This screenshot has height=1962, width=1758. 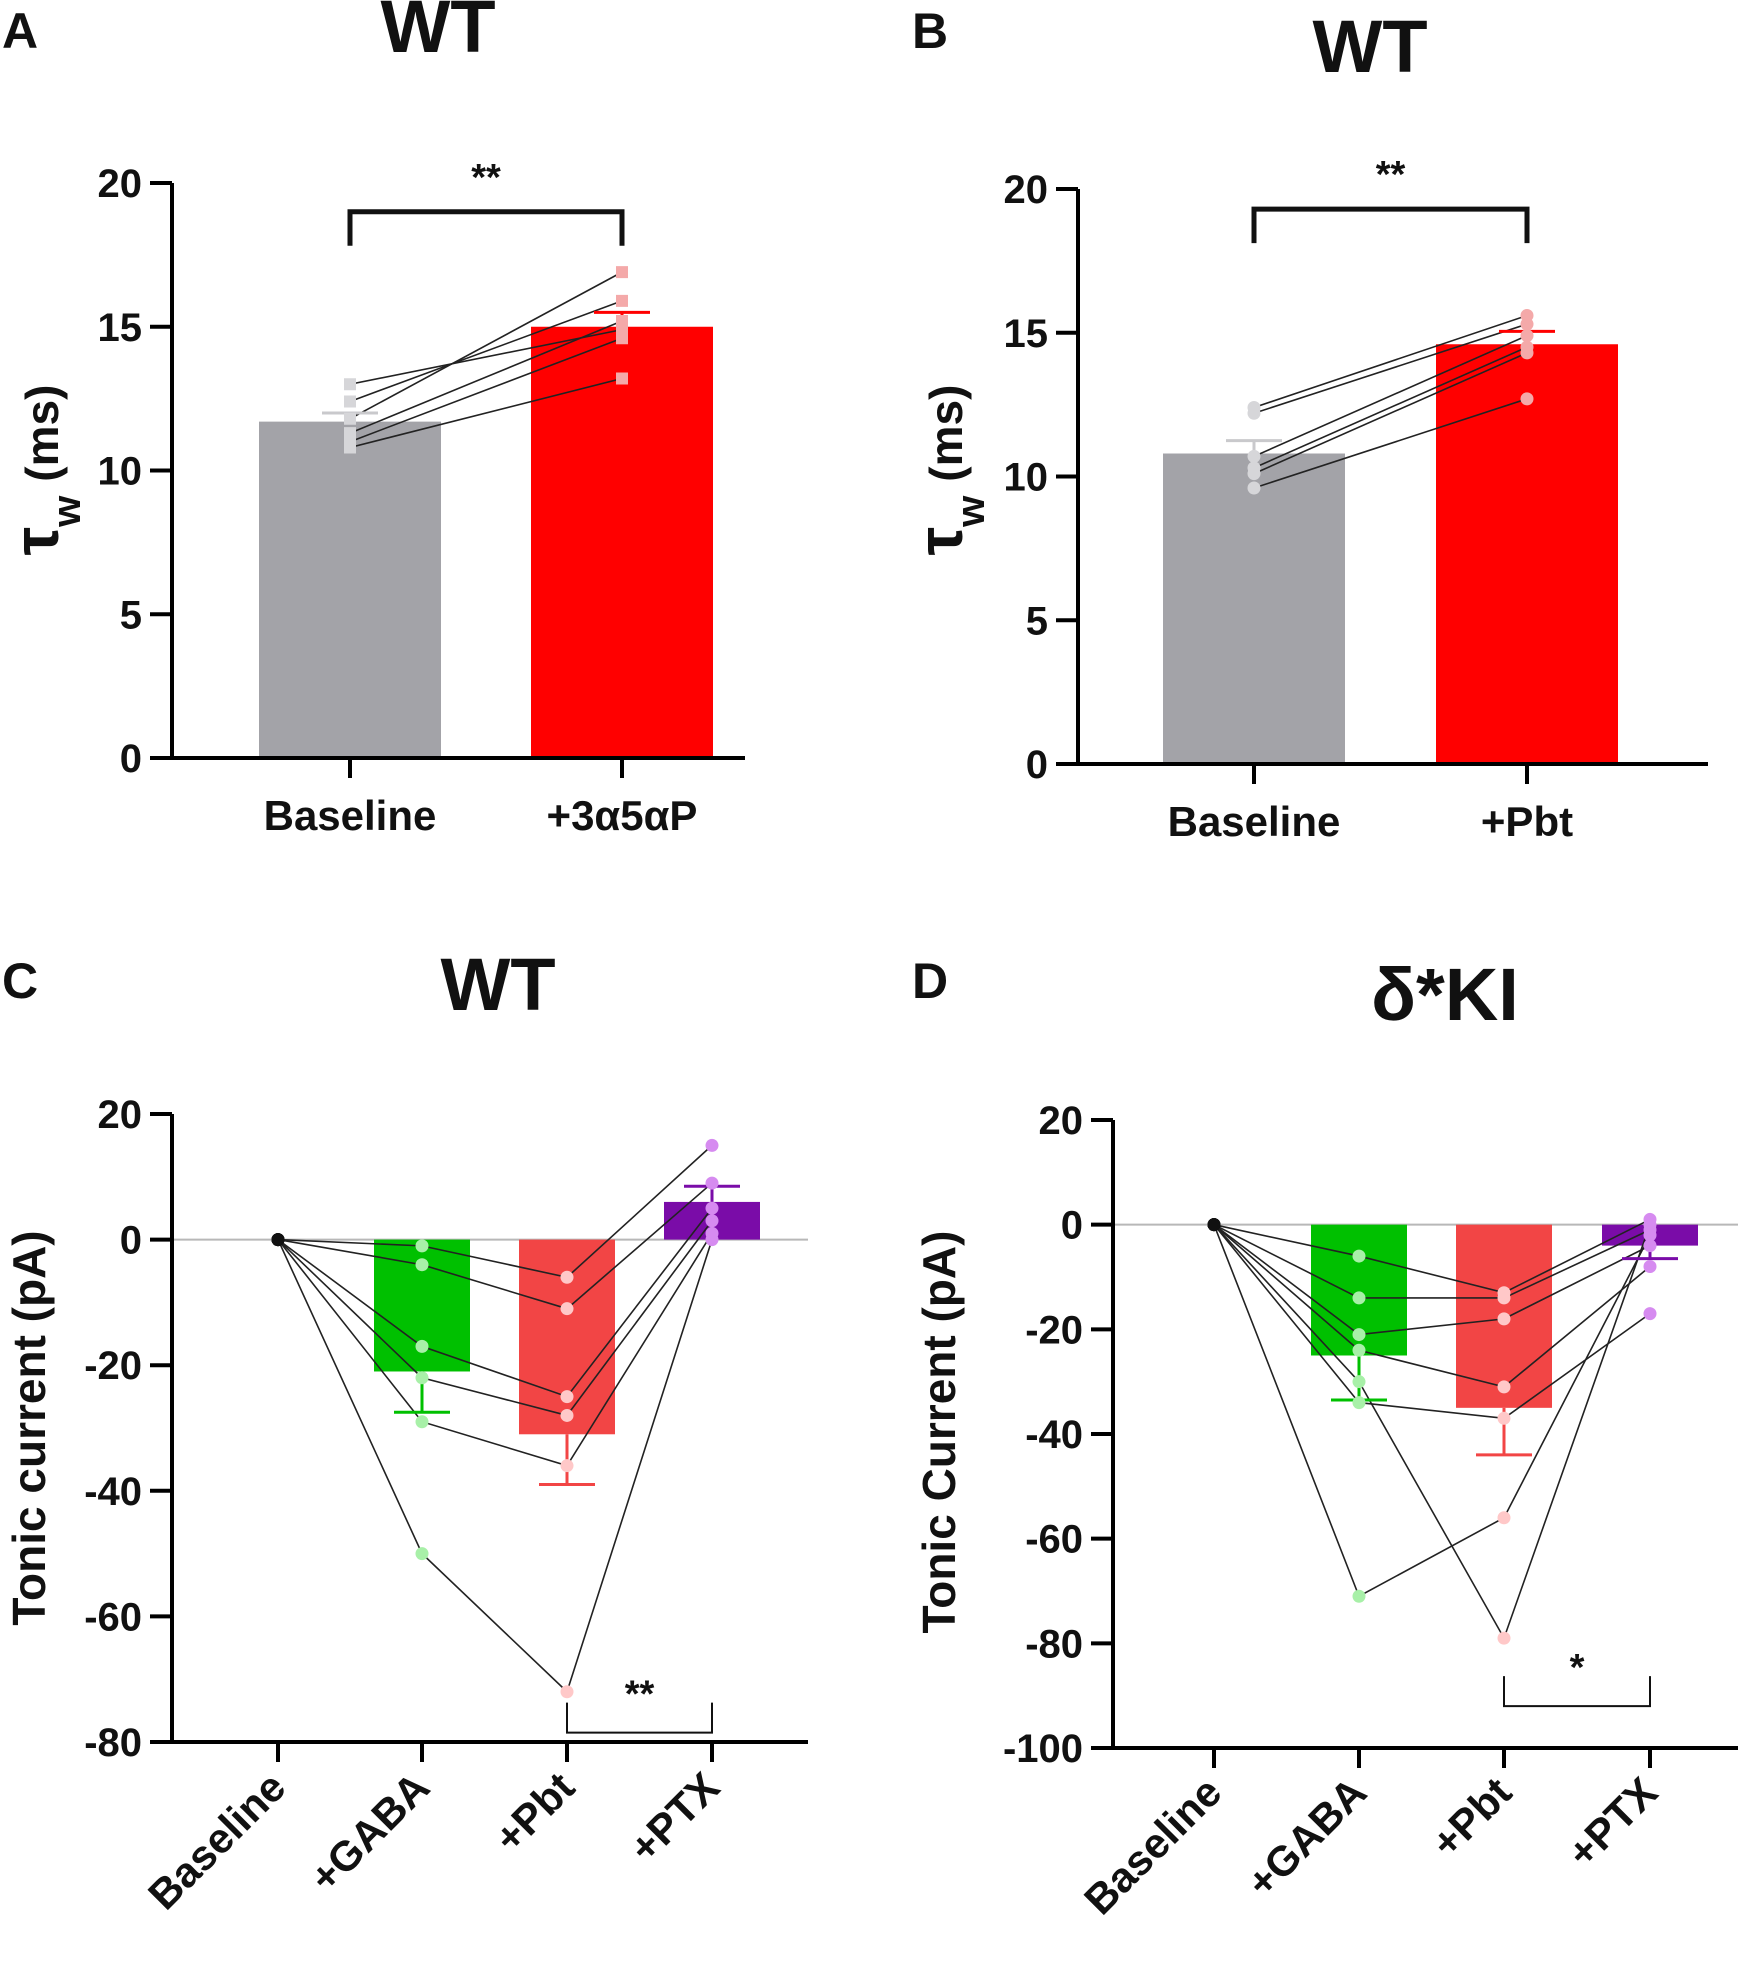 I want to click on x-tick-label: +PTX, so click(x=674, y=1817).